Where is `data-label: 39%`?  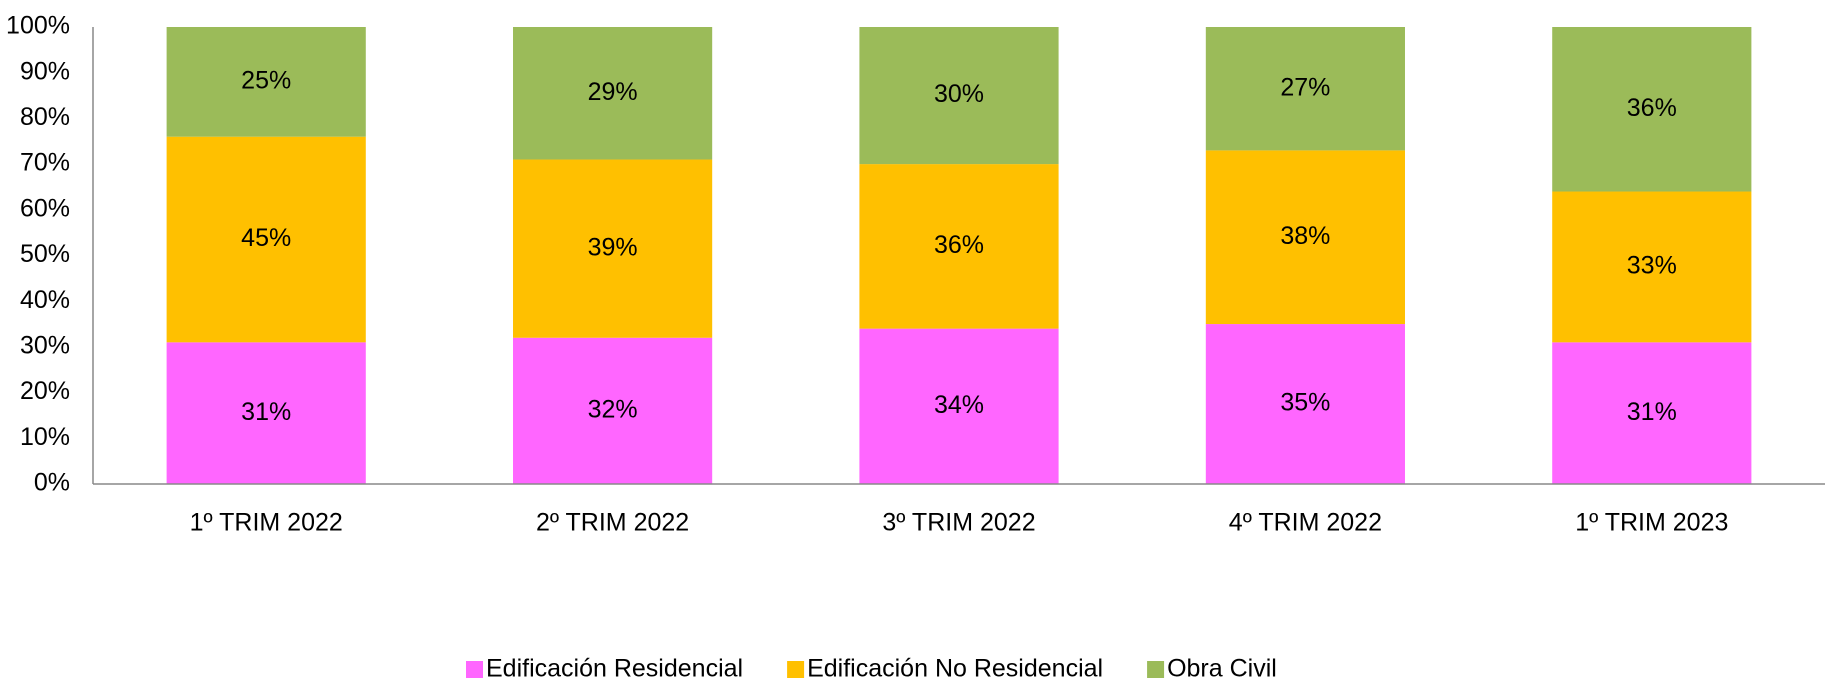
data-label: 39% is located at coordinates (613, 247).